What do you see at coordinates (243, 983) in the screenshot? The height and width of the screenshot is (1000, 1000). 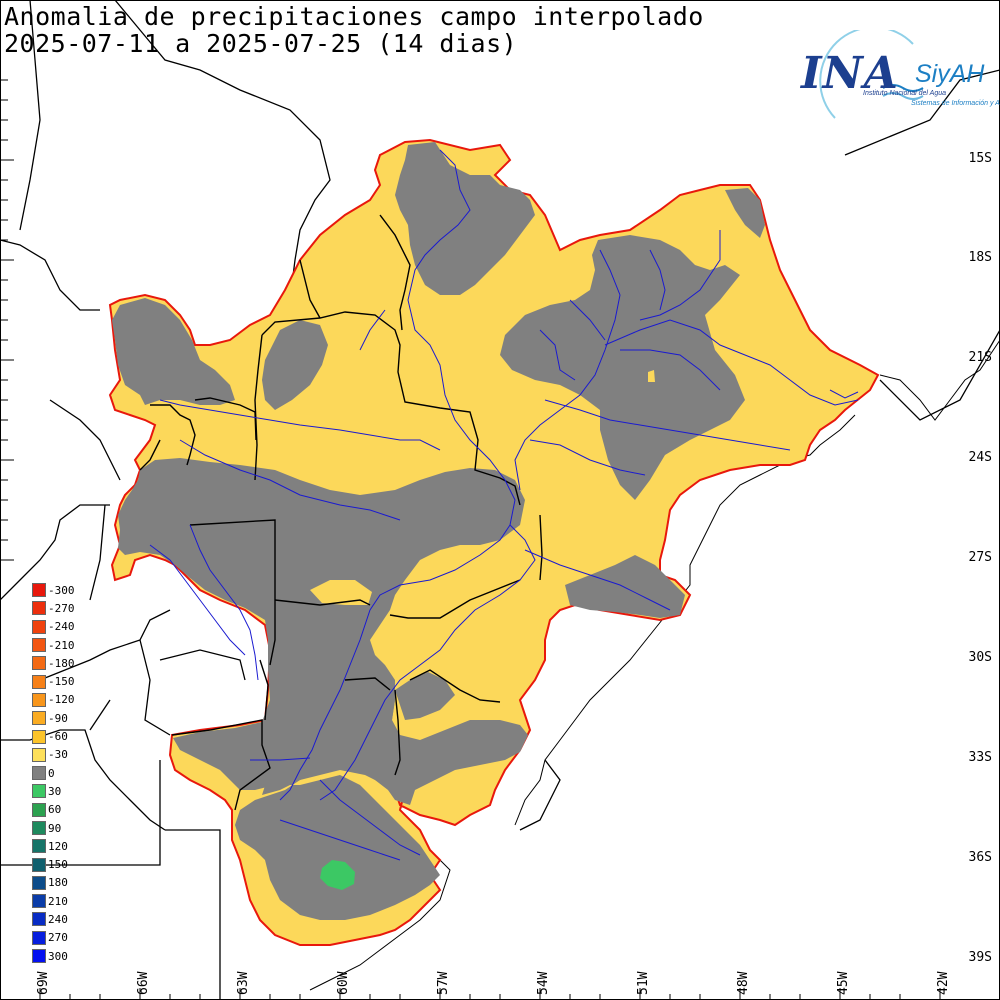 I see `lon-label: 63W` at bounding box center [243, 983].